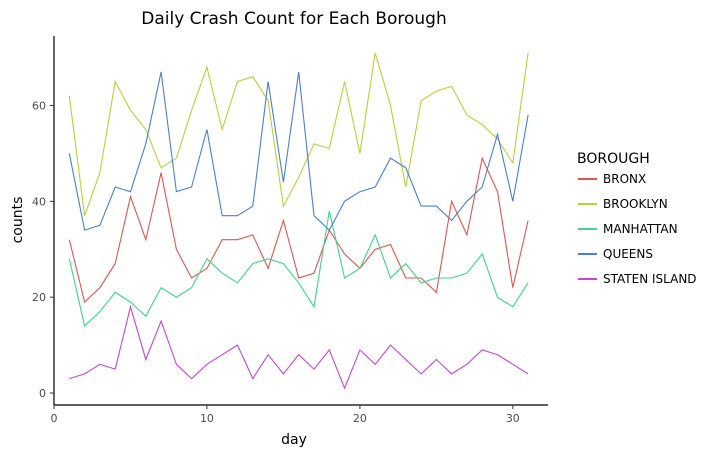 The image size is (724, 456). Describe the element at coordinates (613, 159) in the screenshot. I see `legend-title: BOROUGH` at that location.